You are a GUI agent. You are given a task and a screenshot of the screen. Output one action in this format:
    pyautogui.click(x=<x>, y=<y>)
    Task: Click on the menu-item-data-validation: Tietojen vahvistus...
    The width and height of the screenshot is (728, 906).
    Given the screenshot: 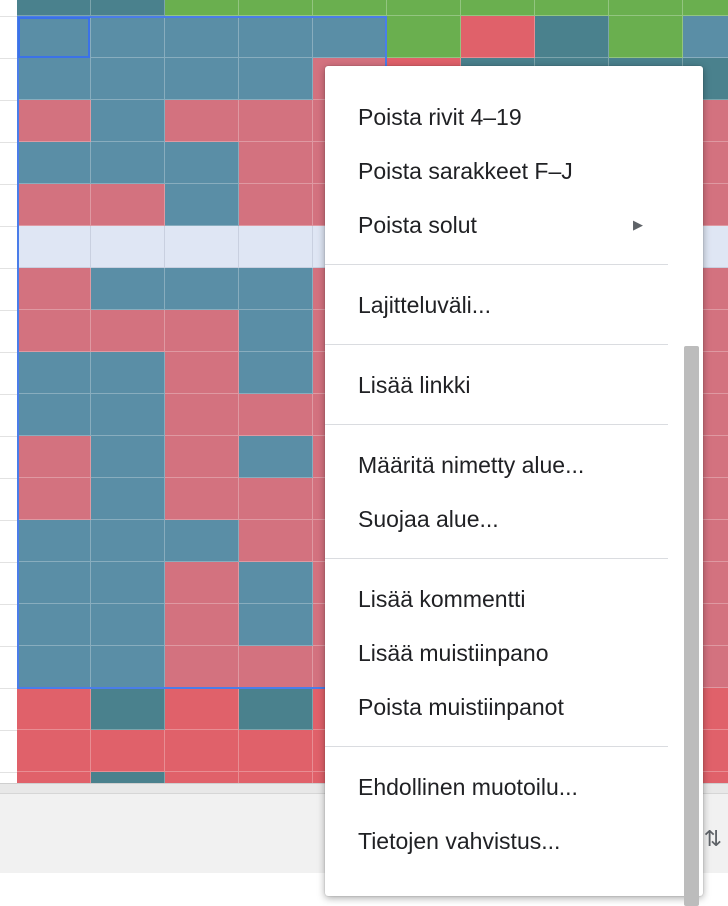 What is the action you would take?
    pyautogui.click(x=504, y=841)
    